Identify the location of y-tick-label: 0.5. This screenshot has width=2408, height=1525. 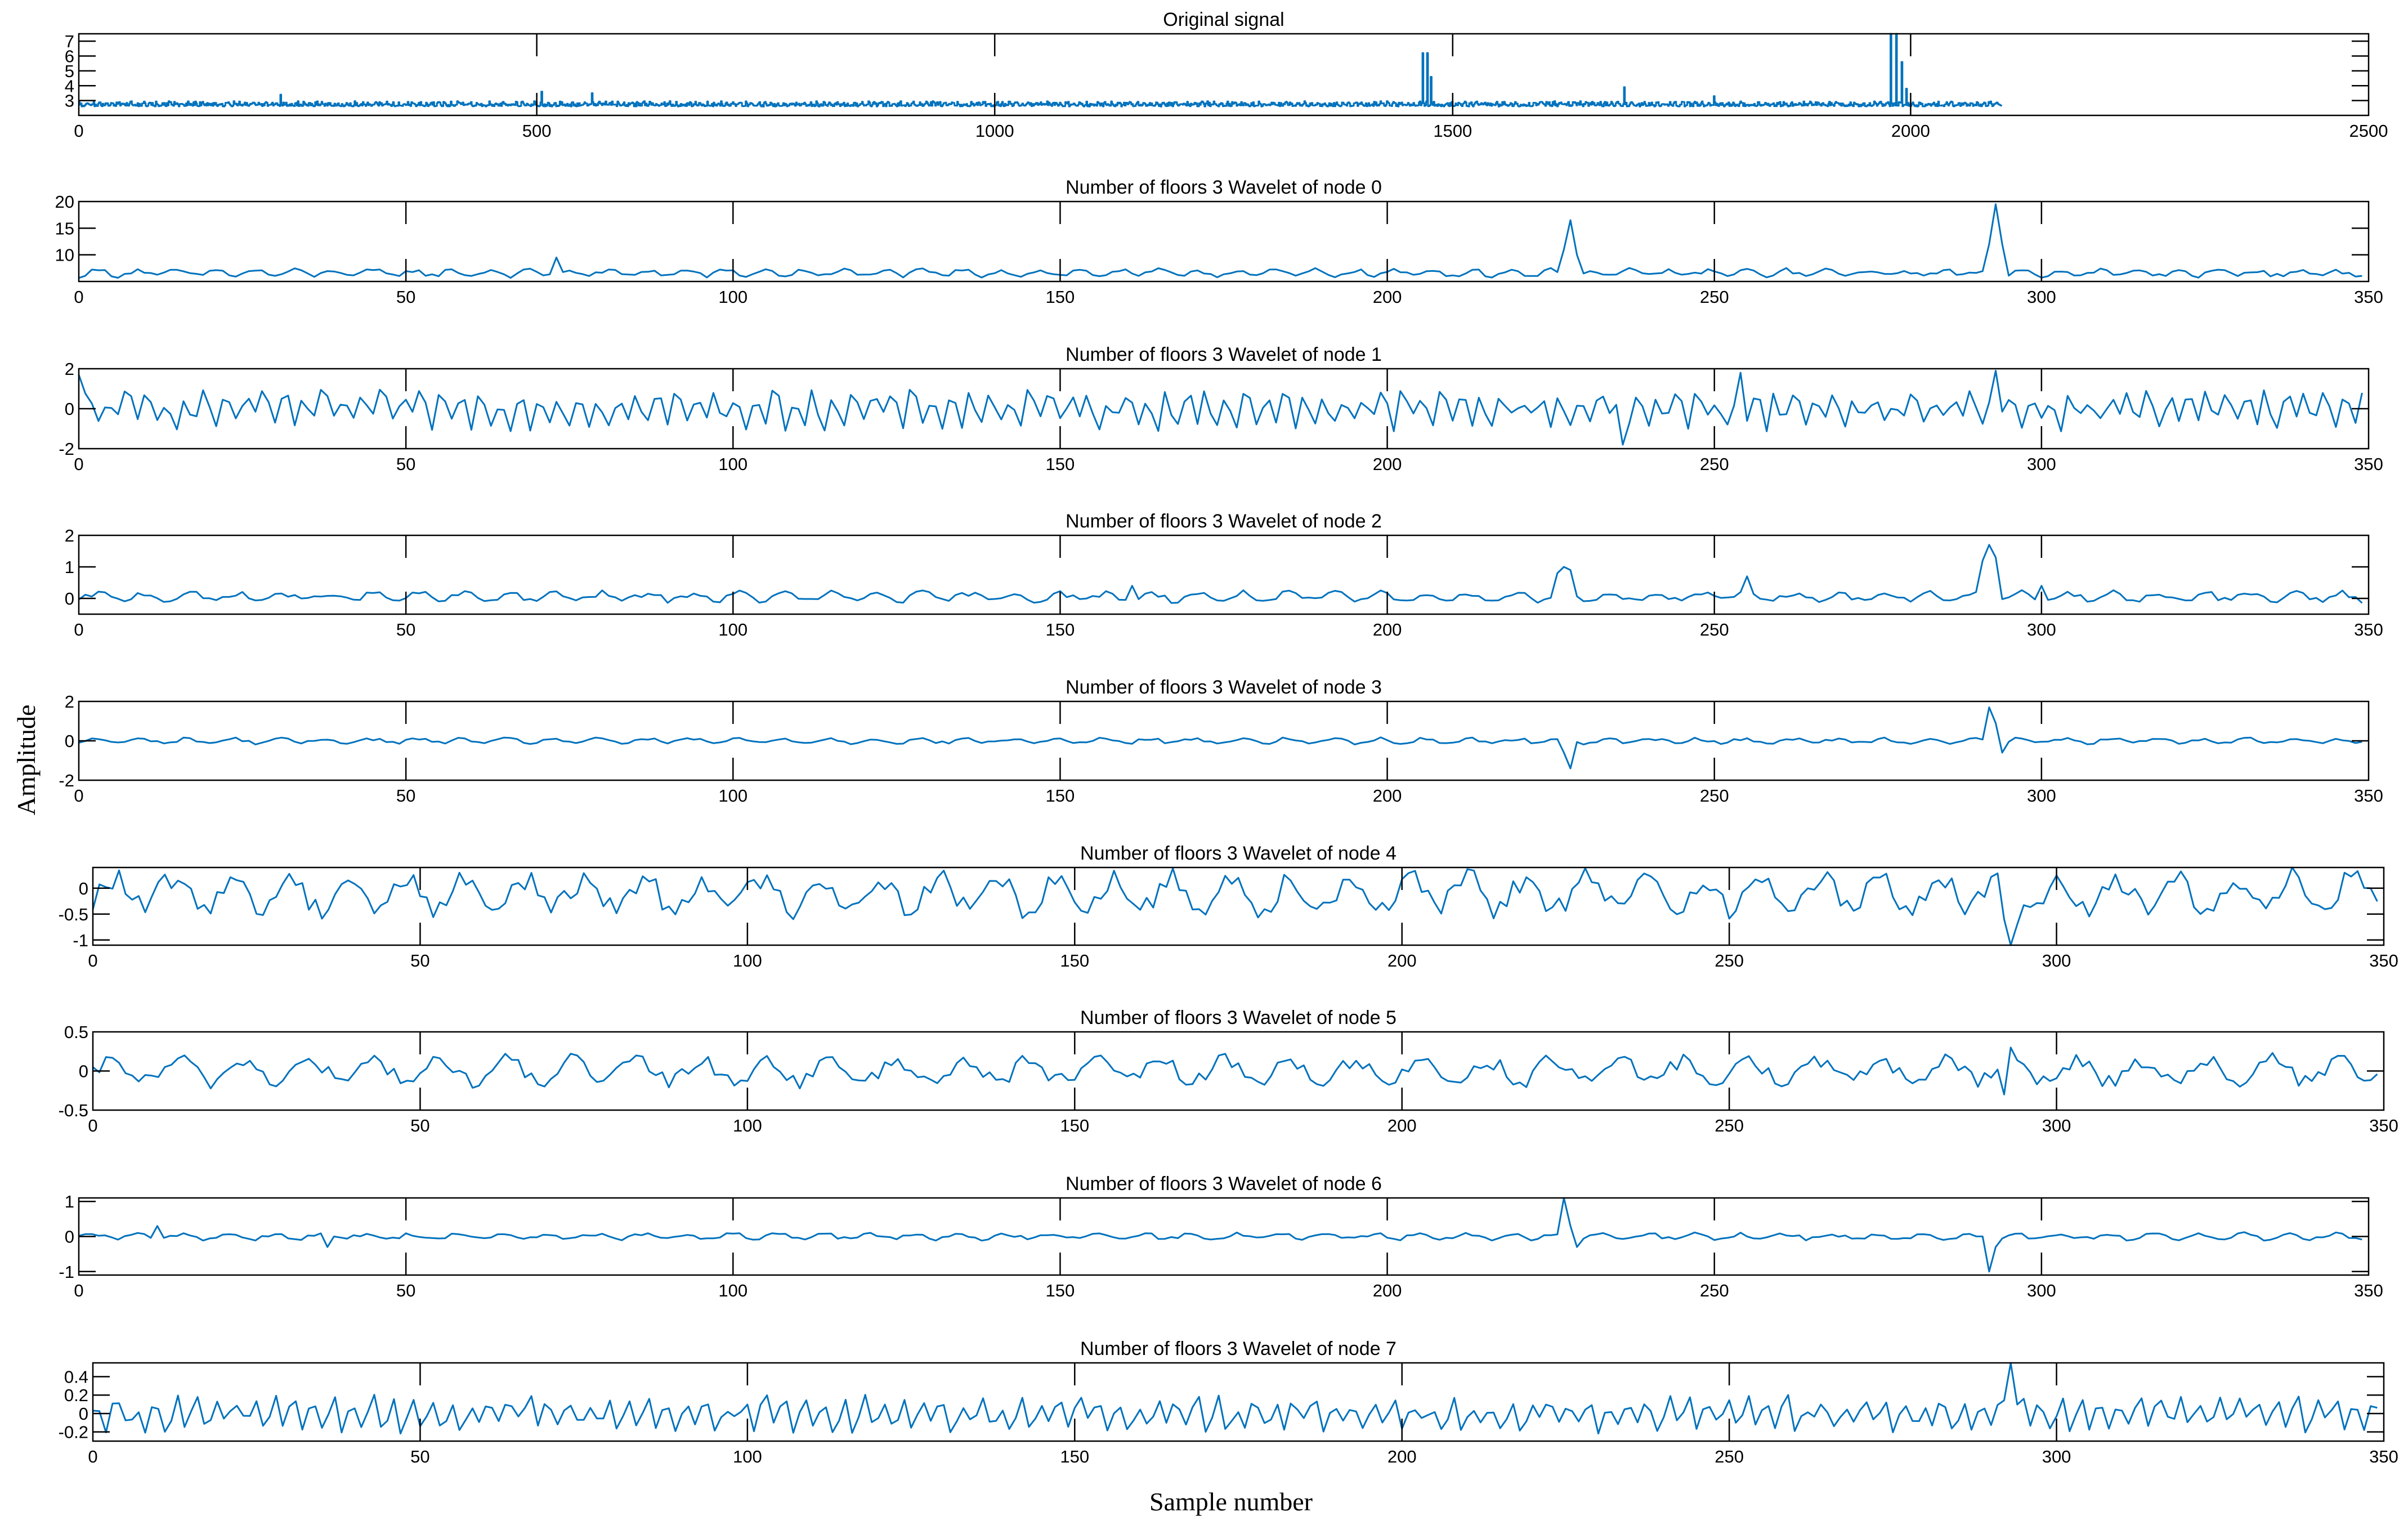
(76, 1032).